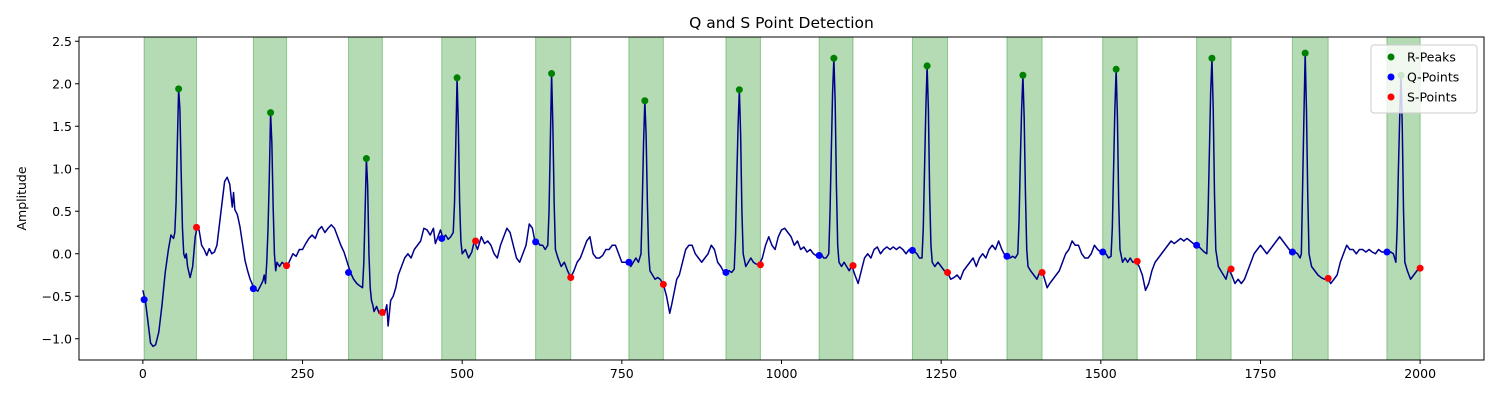 Image resolution: width=1500 pixels, height=400 pixels. Describe the element at coordinates (1391, 97) in the screenshot. I see `legend-s-points-marker` at that location.